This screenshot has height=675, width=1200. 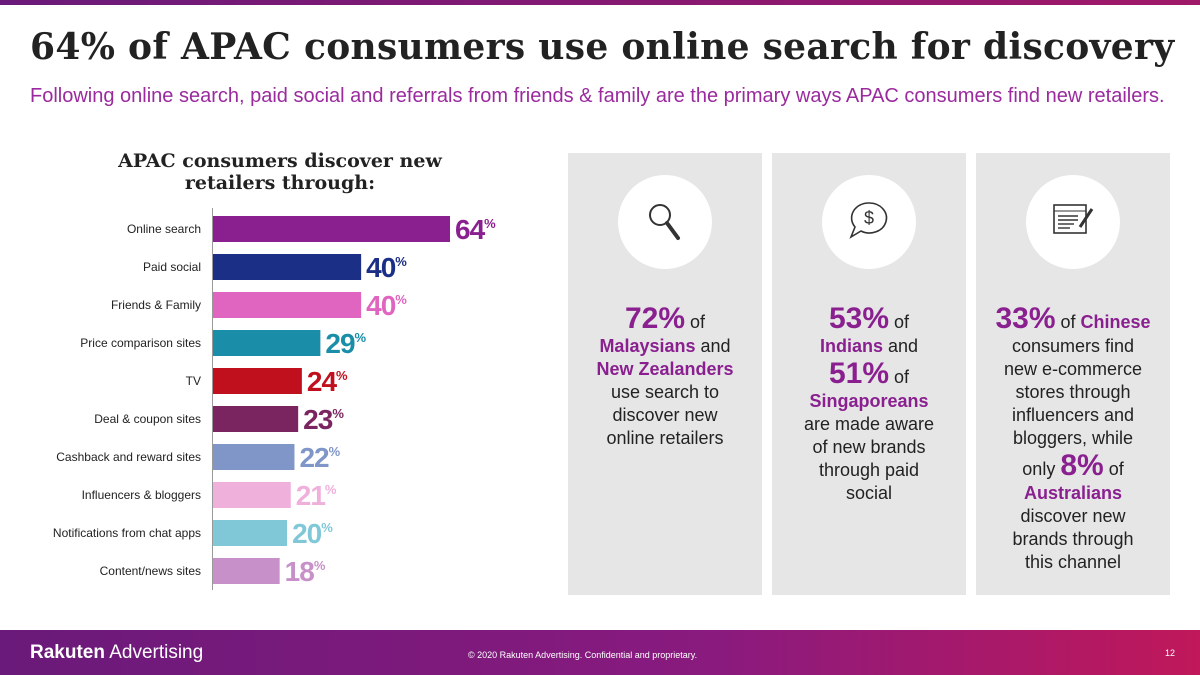 I want to click on text-run: 8%, so click(x=1082, y=465).